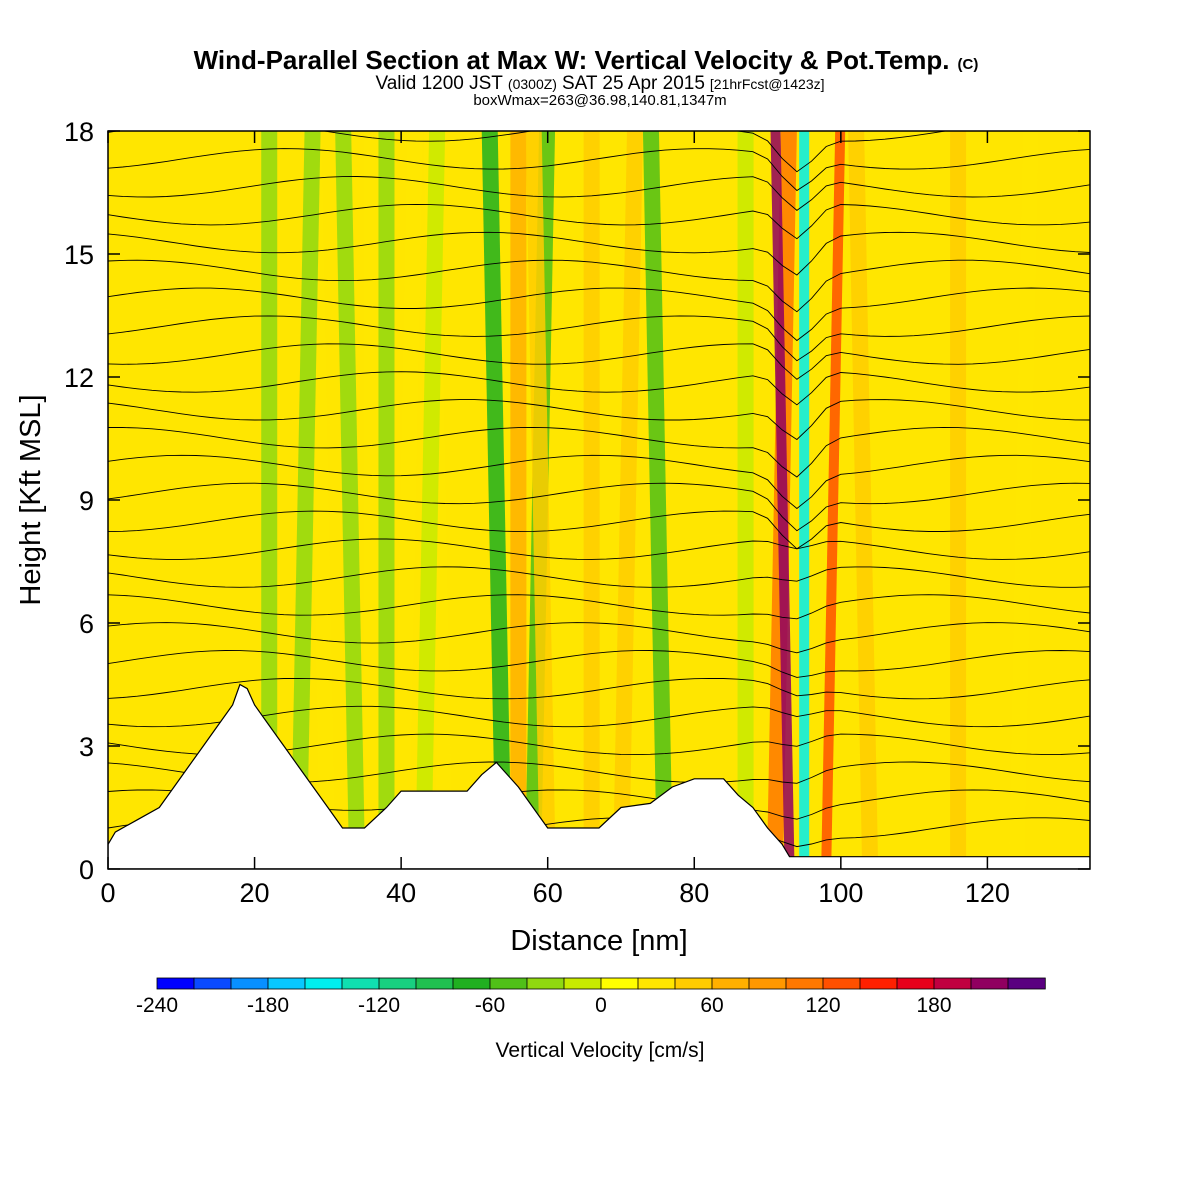  What do you see at coordinates (599, 100) in the screenshot?
I see `chart-subtitle-2: boxWmax=263@36.98,140.81,1347m` at bounding box center [599, 100].